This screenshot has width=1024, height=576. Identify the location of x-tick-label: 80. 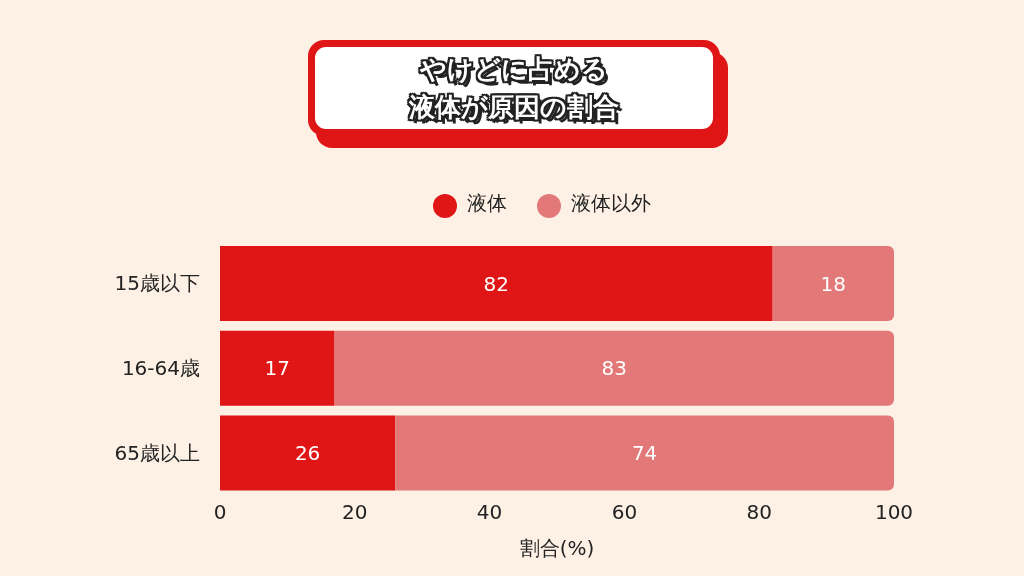
(759, 512).